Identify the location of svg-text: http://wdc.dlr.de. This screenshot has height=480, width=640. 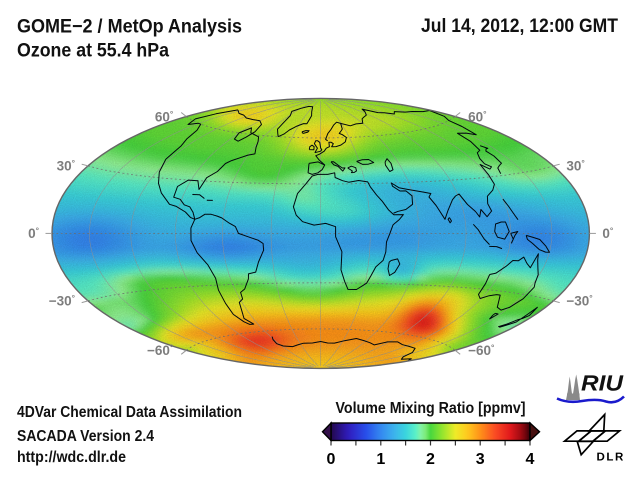
(71, 457).